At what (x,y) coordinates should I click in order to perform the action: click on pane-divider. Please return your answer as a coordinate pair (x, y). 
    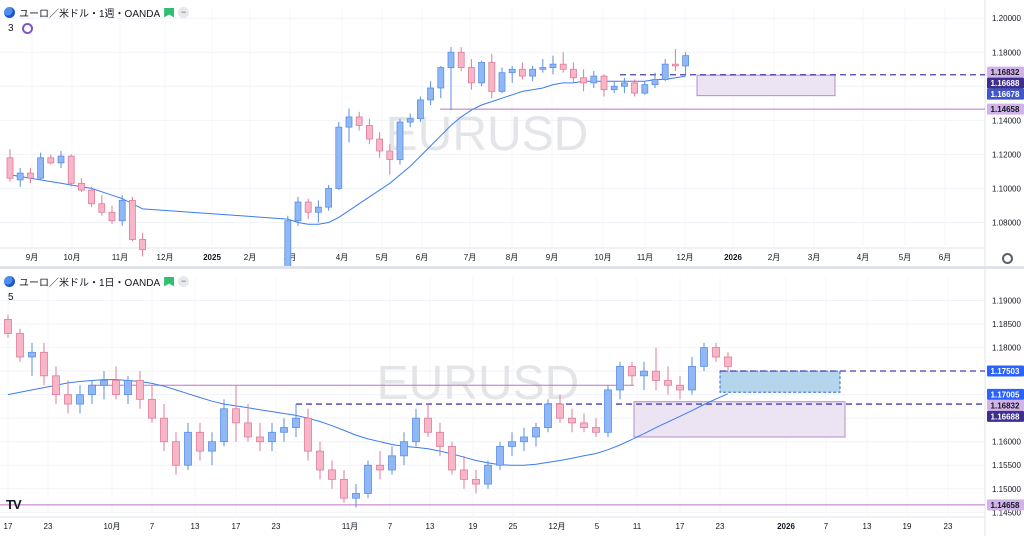
    Looking at the image, I should click on (512, 267).